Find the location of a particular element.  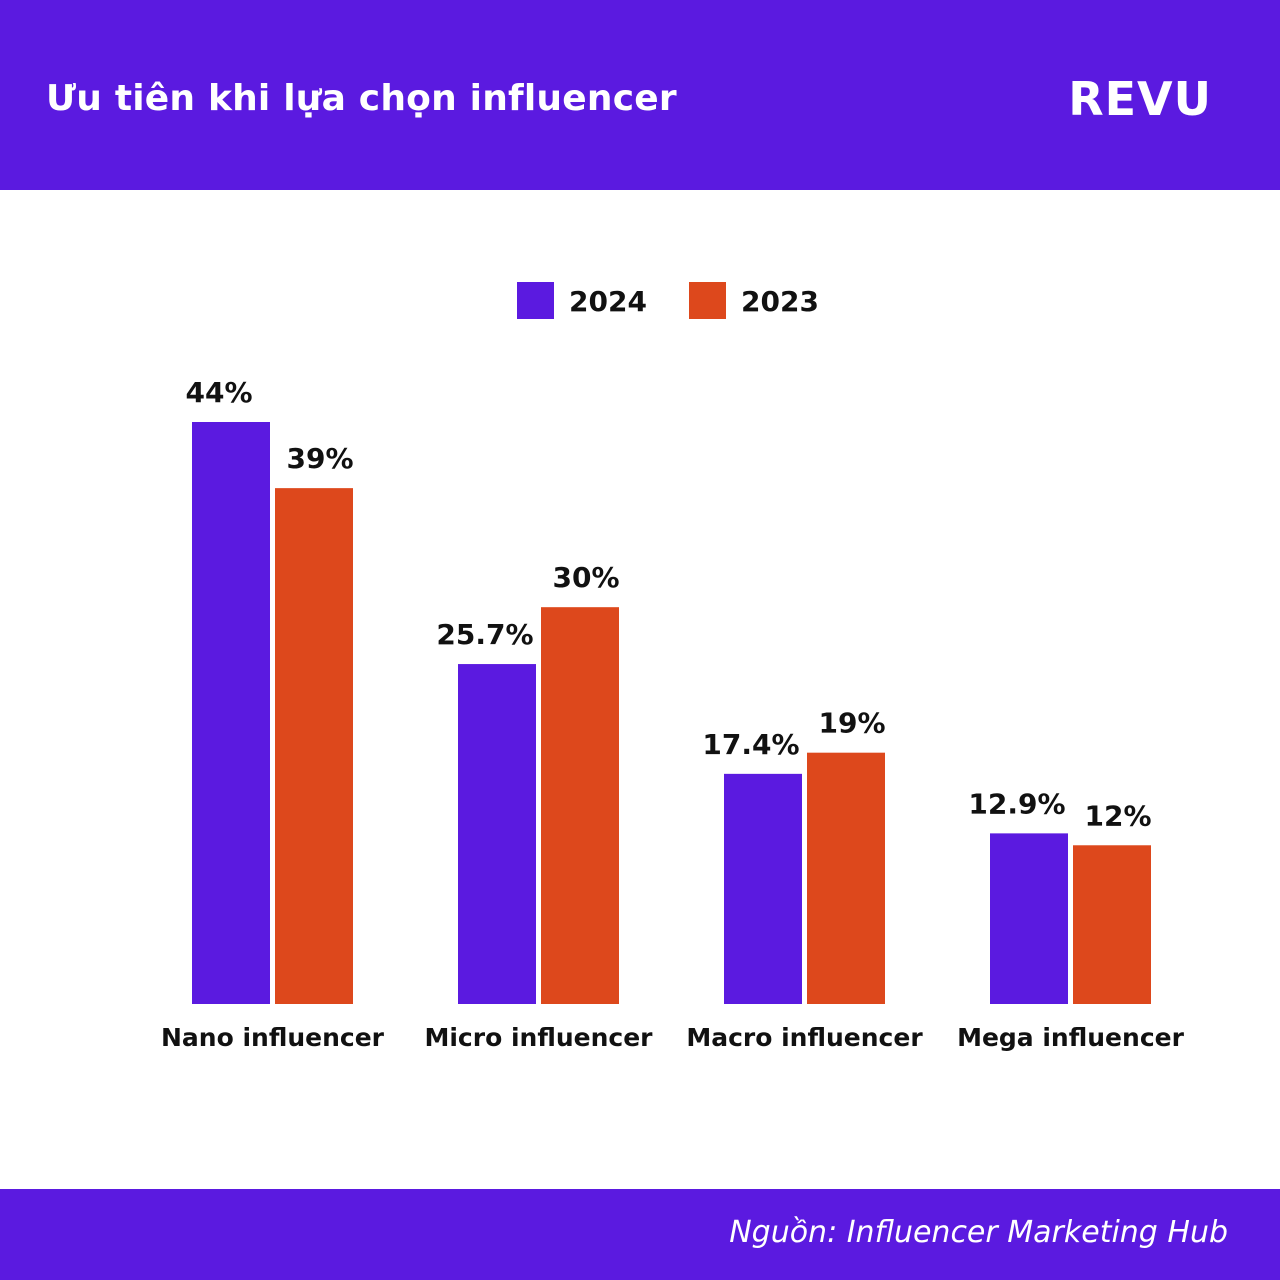

legend-swatch-2024 is located at coordinates (535, 300).